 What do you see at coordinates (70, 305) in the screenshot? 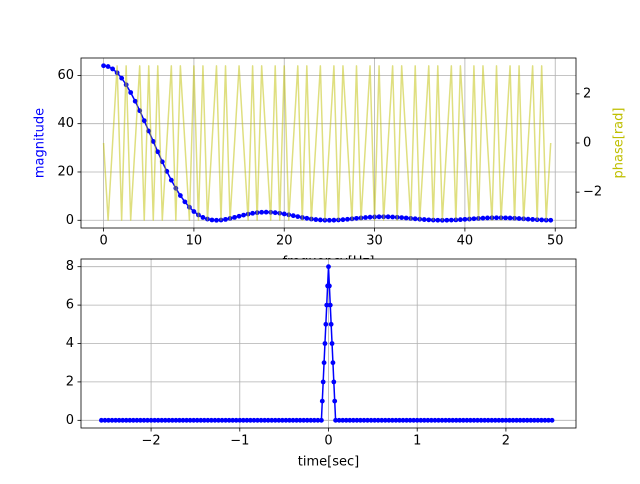
I see `y-tick-label: 6` at bounding box center [70, 305].